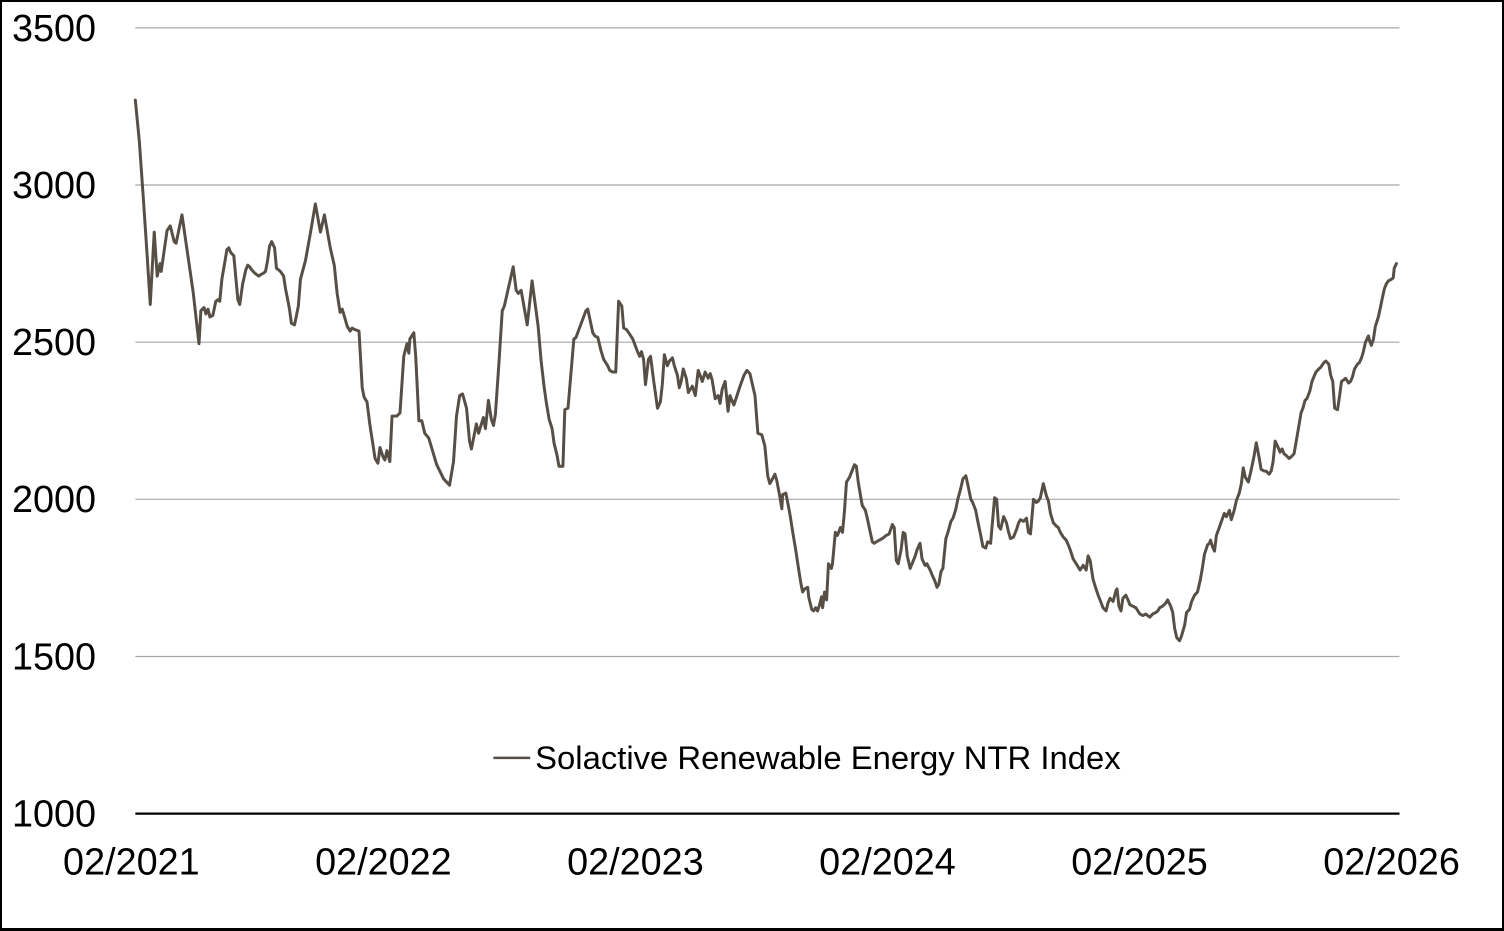  Describe the element at coordinates (54, 657) in the screenshot. I see `y-tick-label: 1500` at that location.